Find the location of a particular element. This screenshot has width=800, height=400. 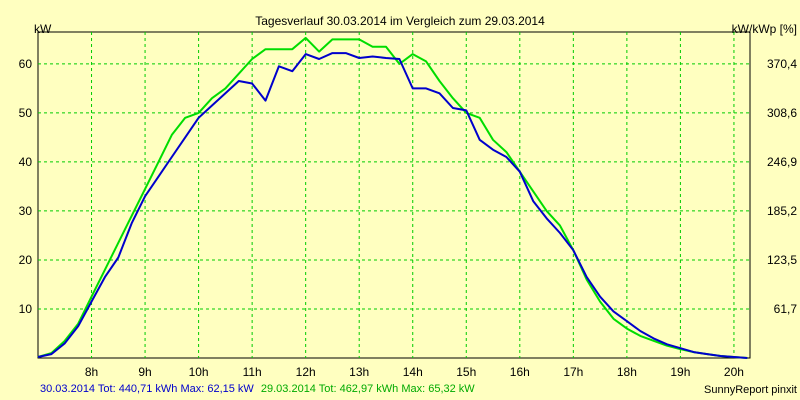

y-tick-label-left: 20 is located at coordinates (26, 260).